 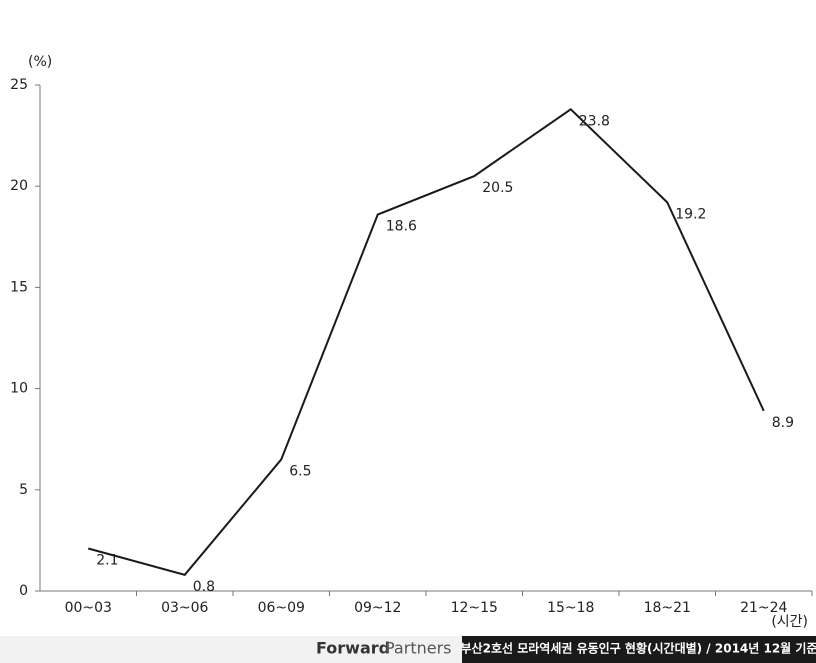 What do you see at coordinates (40, 62) in the screenshot?
I see `y-axis-label: (%)` at bounding box center [40, 62].